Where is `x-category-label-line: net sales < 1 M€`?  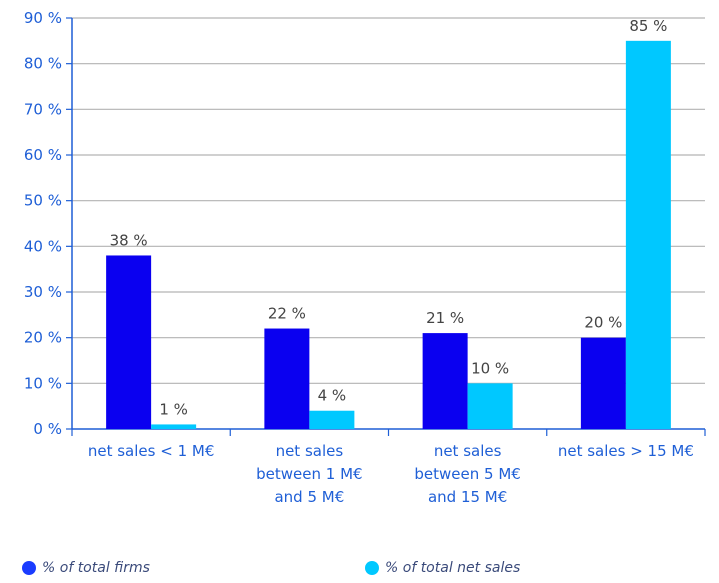 x-category-label-line: net sales < 1 M€ is located at coordinates (151, 451).